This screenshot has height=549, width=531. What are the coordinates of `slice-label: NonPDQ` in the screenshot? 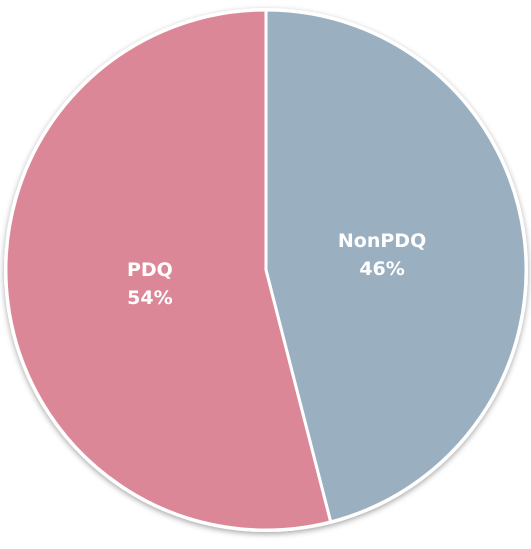 It's located at (382, 241).